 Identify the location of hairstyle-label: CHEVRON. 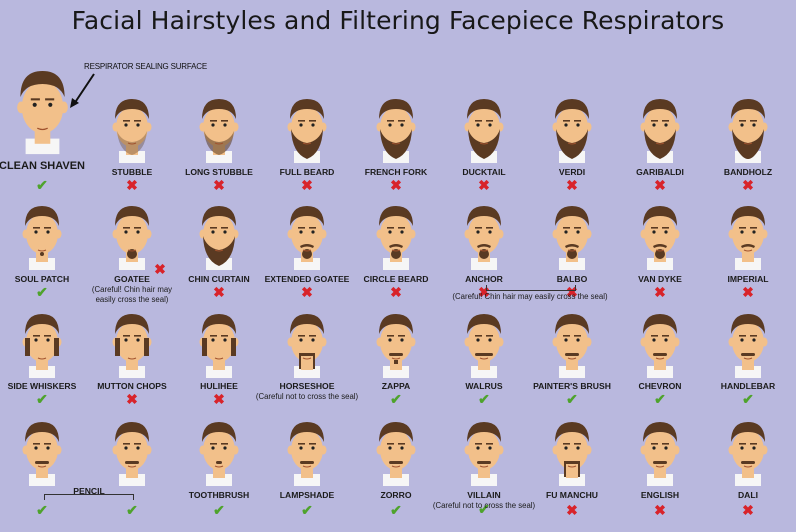
(660, 386).